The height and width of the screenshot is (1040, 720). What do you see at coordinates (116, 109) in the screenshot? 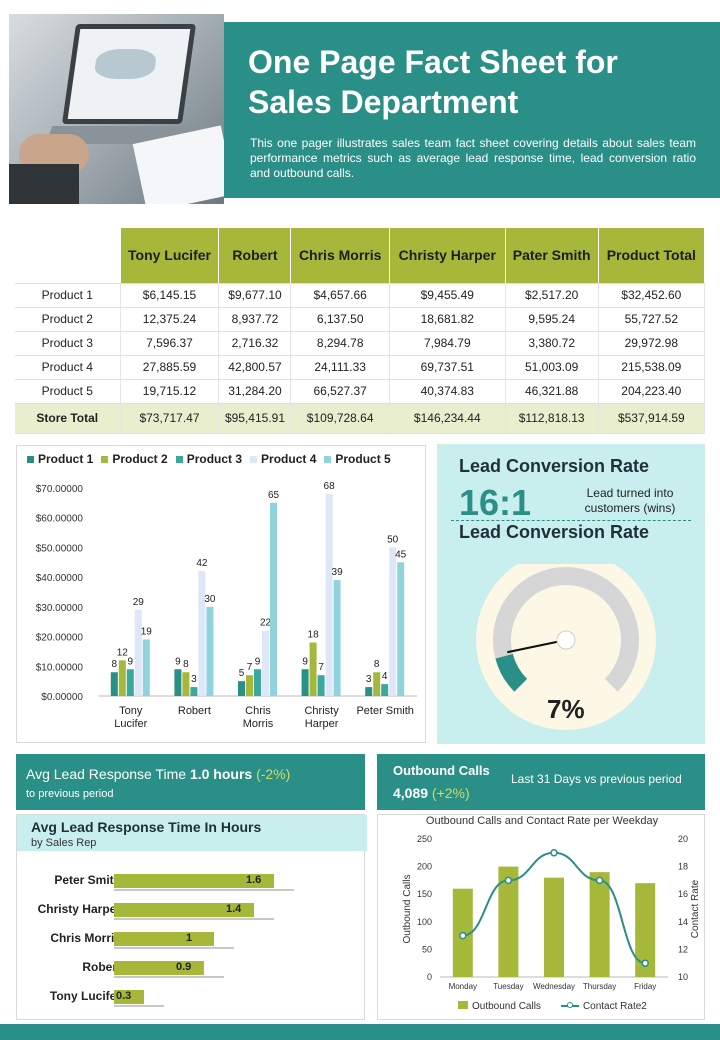
I see `hero-photo` at bounding box center [116, 109].